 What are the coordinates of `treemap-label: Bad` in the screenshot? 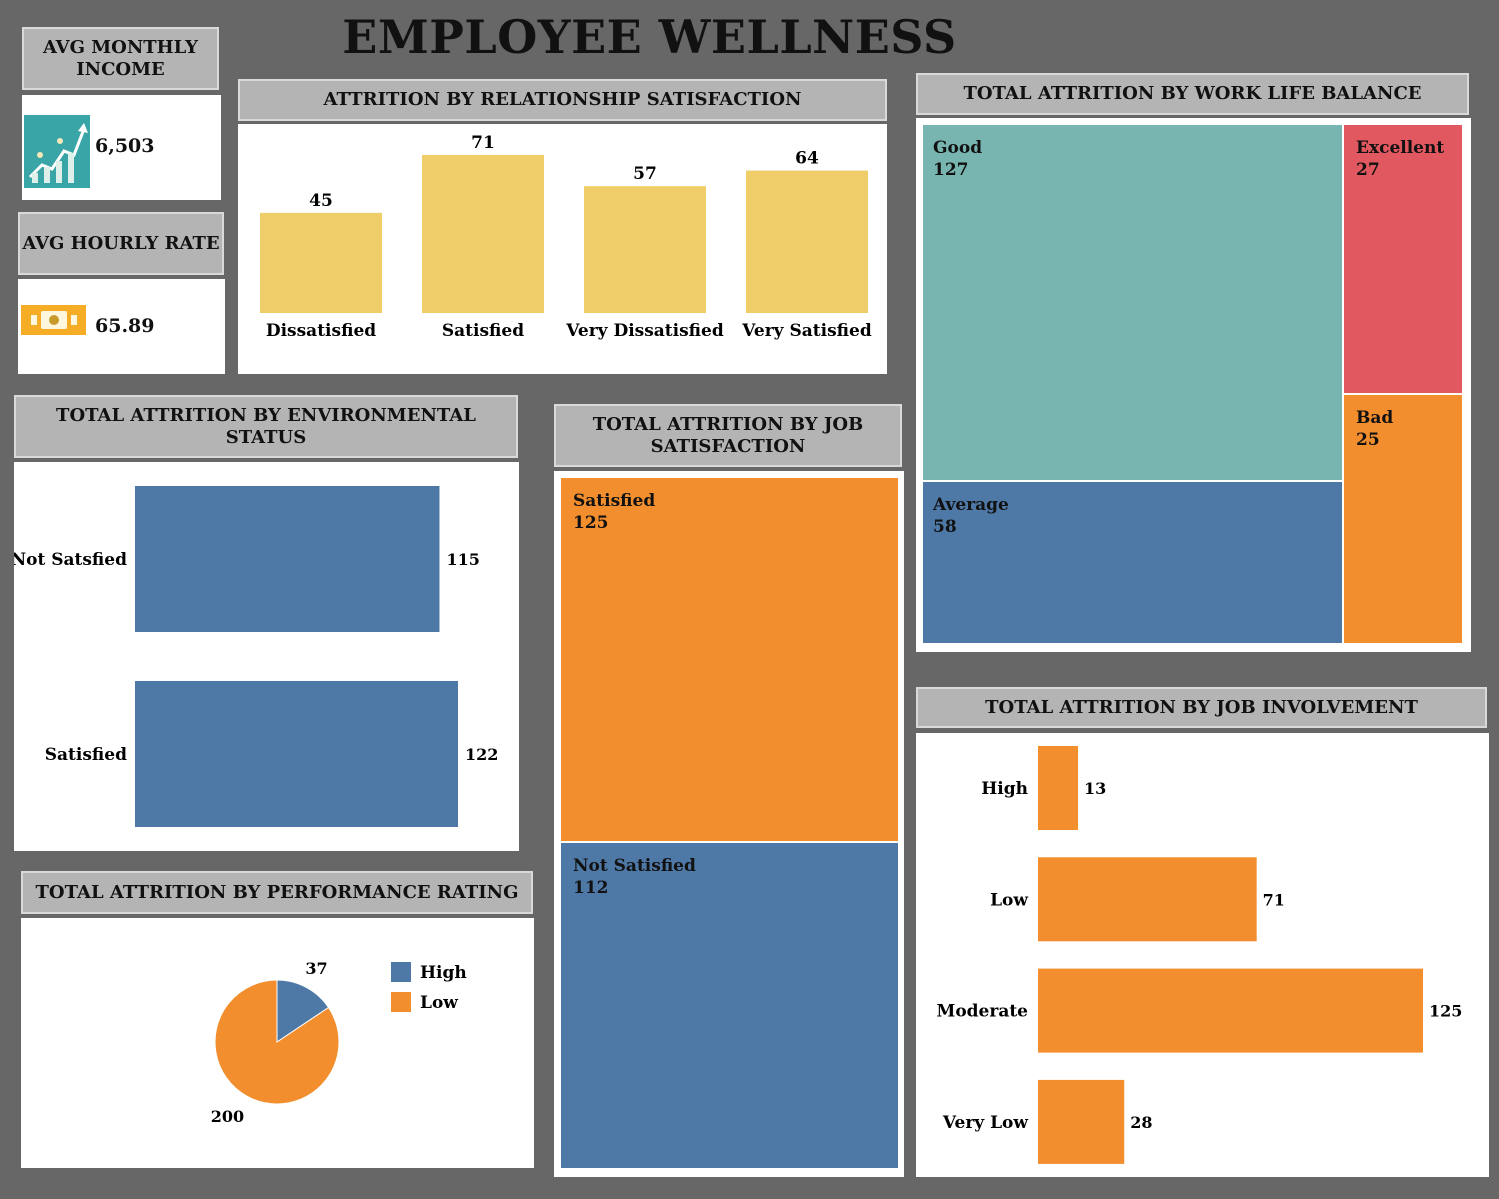 It's located at (1375, 418).